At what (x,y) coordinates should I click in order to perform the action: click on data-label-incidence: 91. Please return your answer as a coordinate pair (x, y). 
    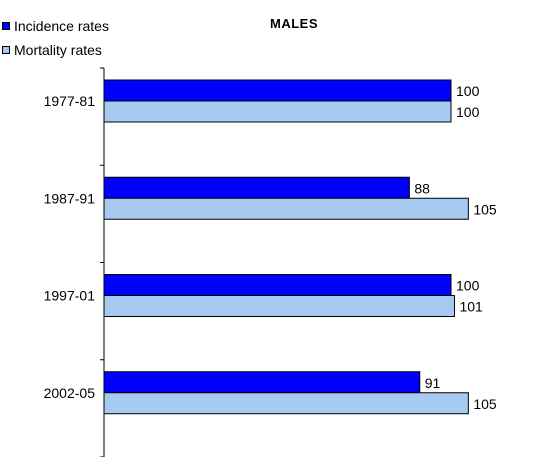
    Looking at the image, I should click on (433, 383).